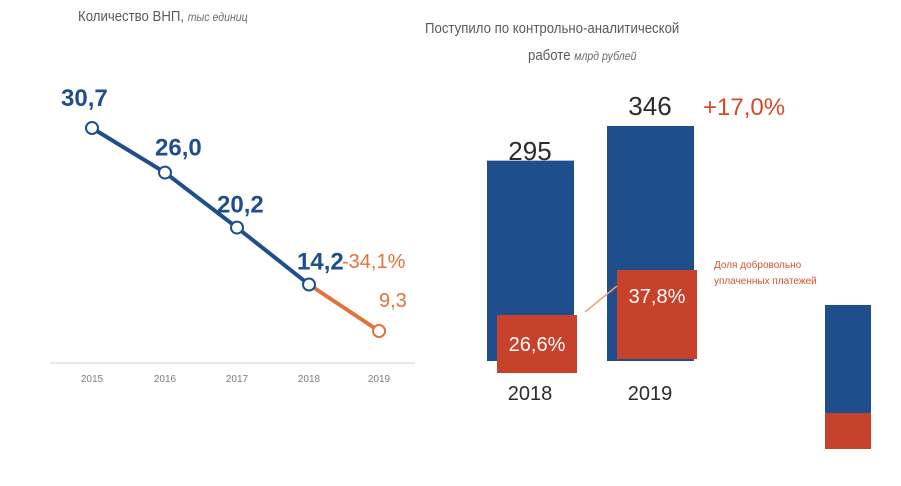 The image size is (901, 486). Describe the element at coordinates (240, 205) in the screenshot. I see `line-value-label: 20,2` at that location.